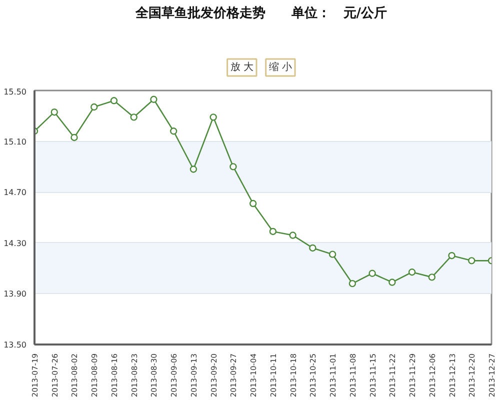  What do you see at coordinates (15, 193) in the screenshot?
I see `y-tick-label: 14.70` at bounding box center [15, 193].